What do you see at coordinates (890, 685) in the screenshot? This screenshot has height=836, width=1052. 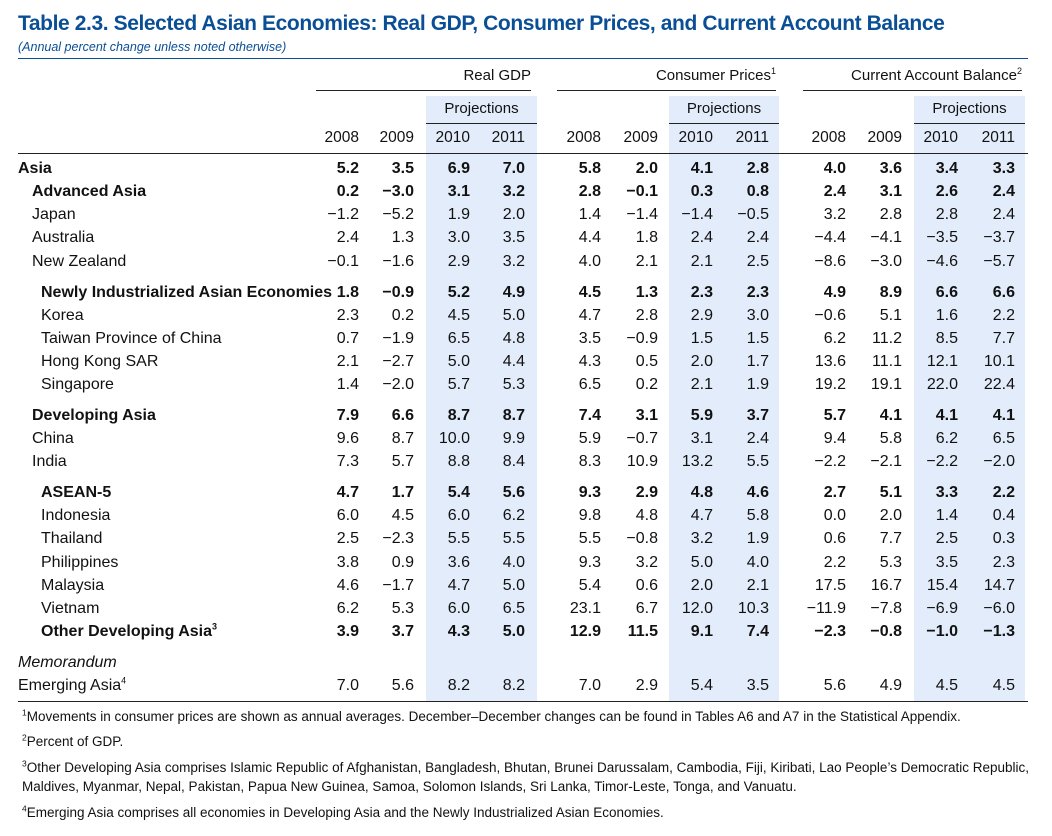 I see `table-cell: 4.9` at bounding box center [890, 685].